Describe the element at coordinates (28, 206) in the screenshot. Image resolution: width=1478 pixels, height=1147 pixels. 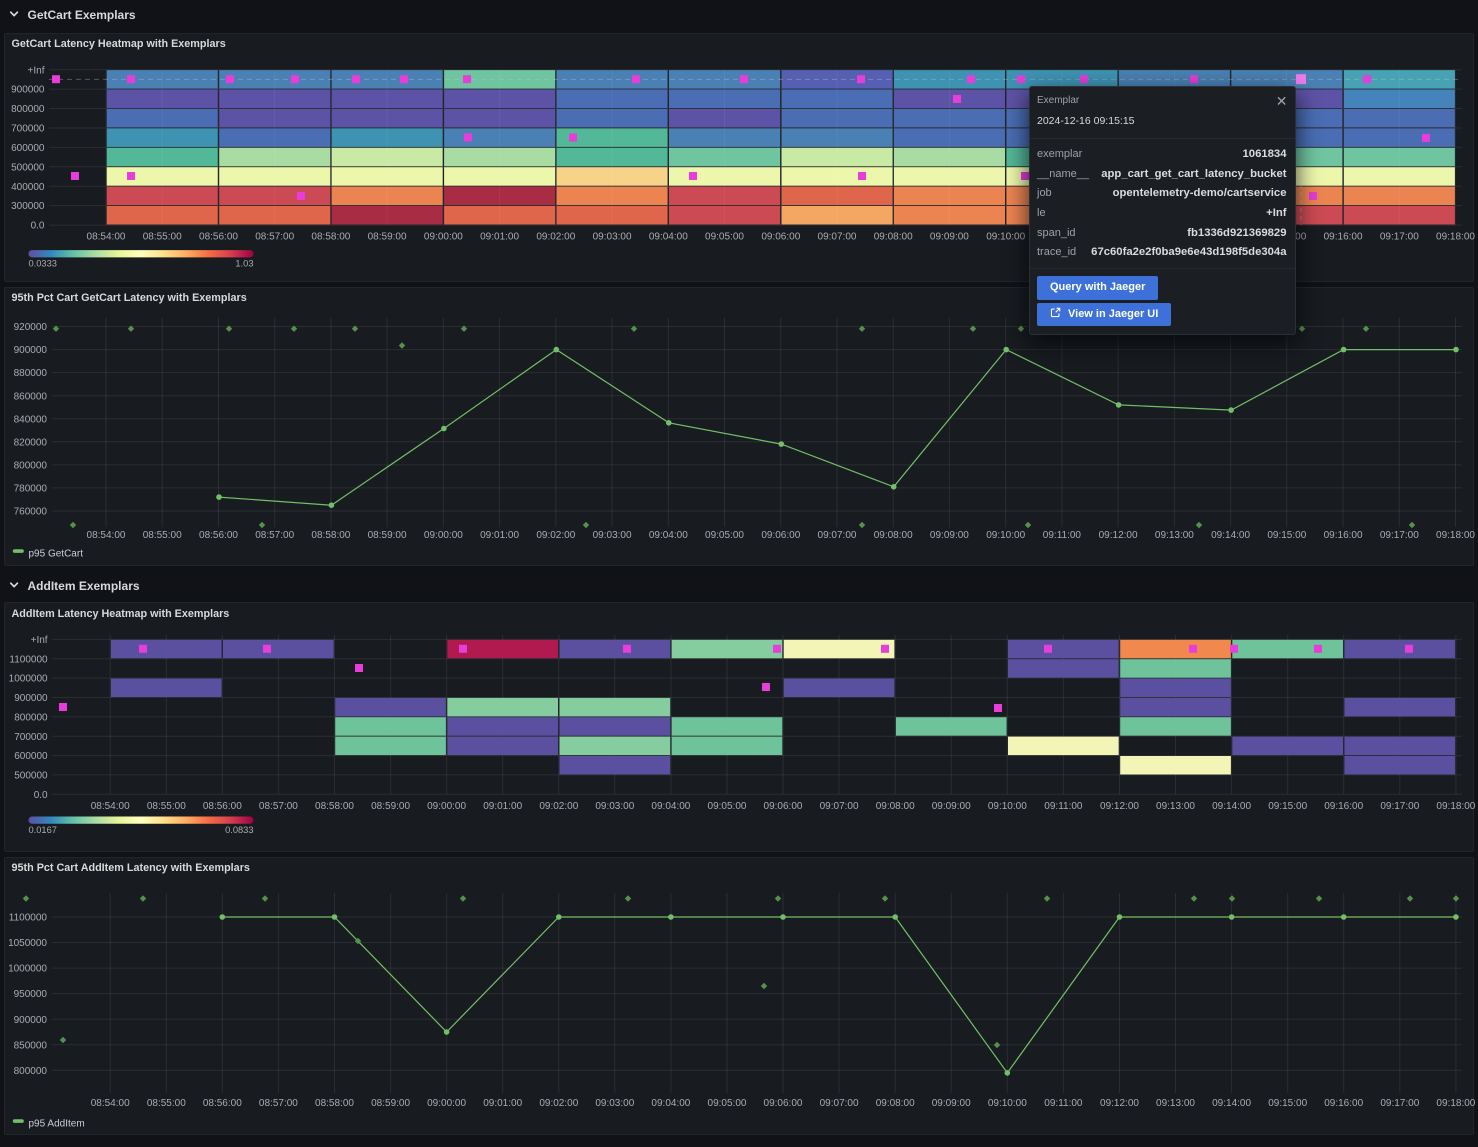
I see `svg-text: 300000` at that location.